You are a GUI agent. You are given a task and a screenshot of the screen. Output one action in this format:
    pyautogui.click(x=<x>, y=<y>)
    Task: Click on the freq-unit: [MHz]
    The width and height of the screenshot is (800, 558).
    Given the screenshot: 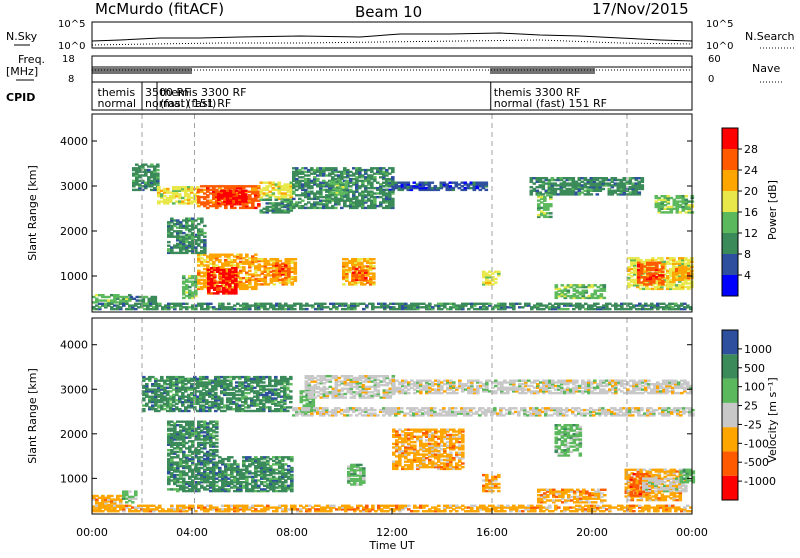 What is the action you would take?
    pyautogui.click(x=22, y=71)
    